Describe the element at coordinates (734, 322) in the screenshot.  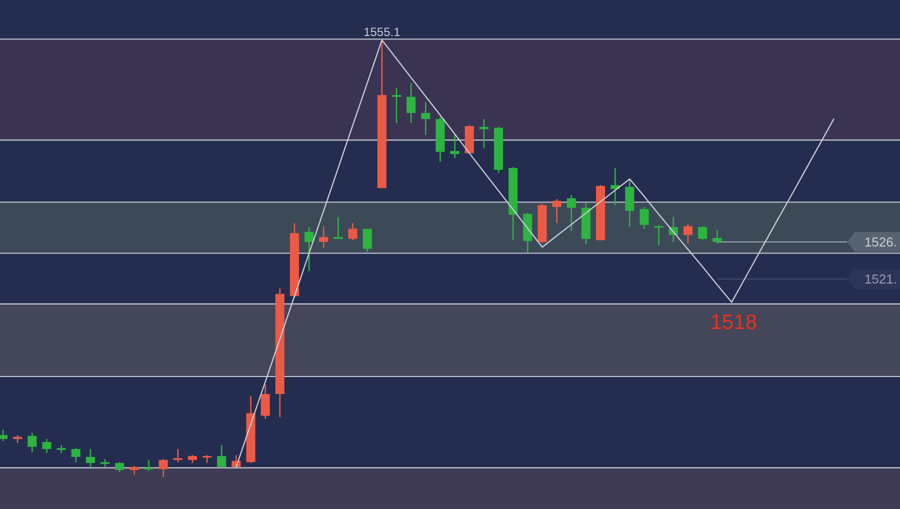
I see `annotation: 1518` at that location.